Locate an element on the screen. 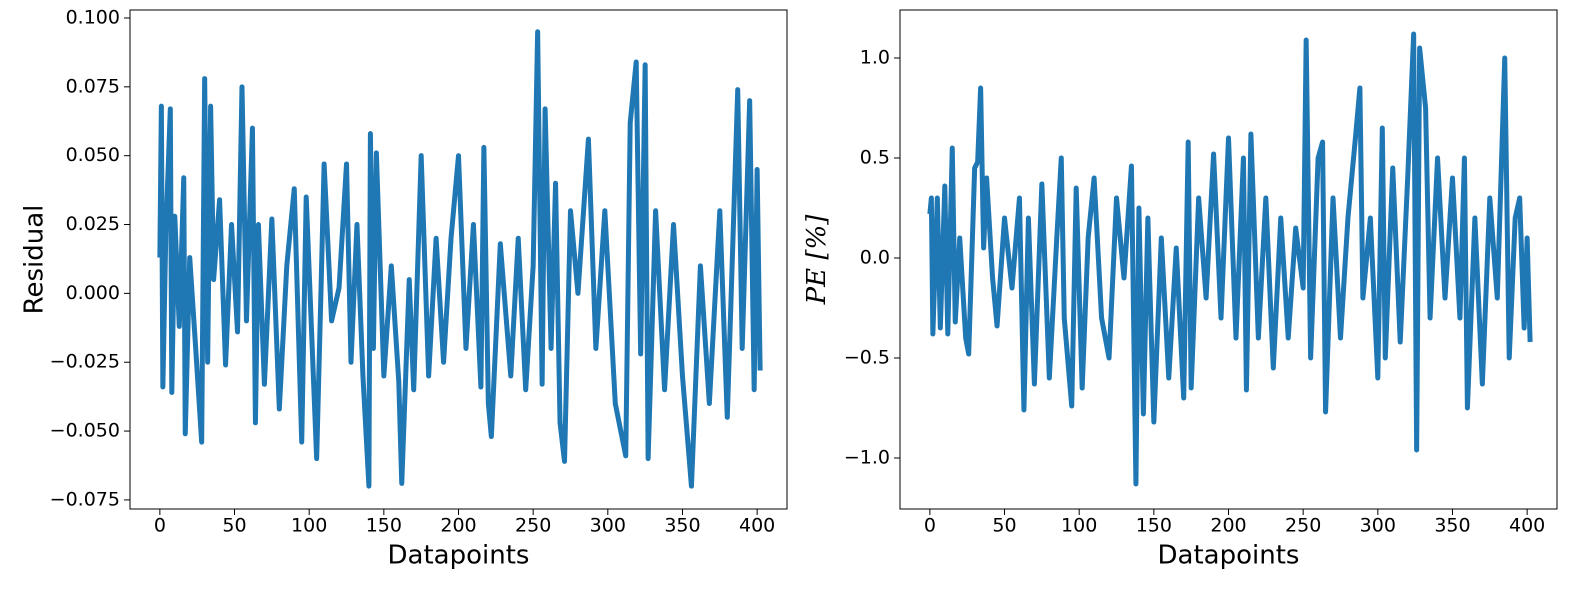  y-tick-label: 0.5 is located at coordinates (875, 158).